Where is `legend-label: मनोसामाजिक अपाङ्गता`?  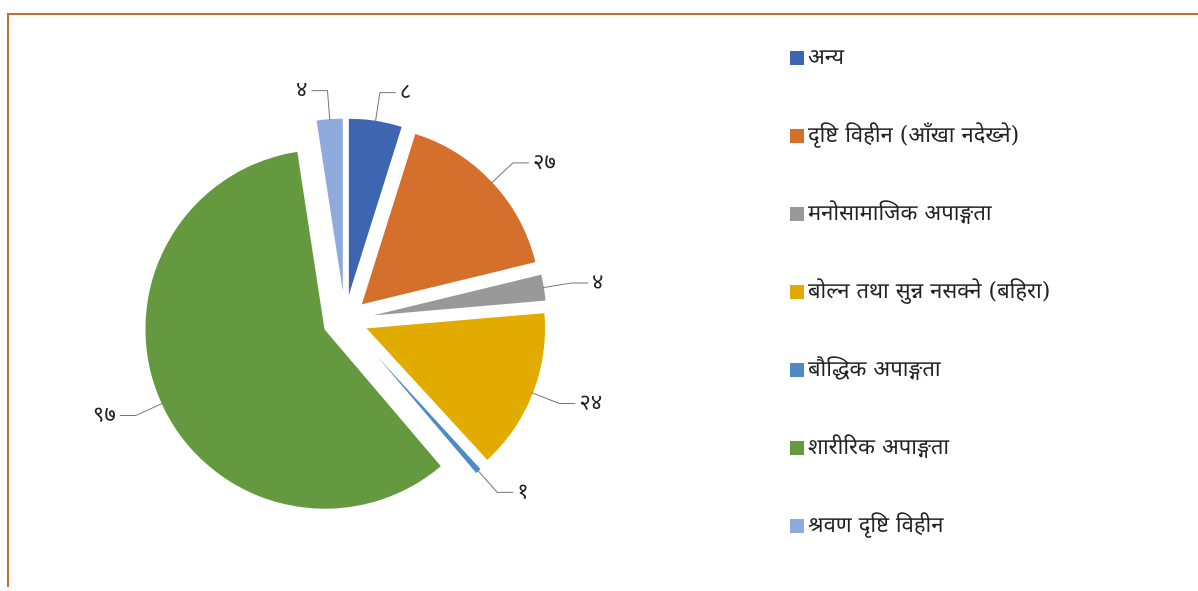
legend-label: मनोसामाजिक अपाङ्गता is located at coordinates (900, 213).